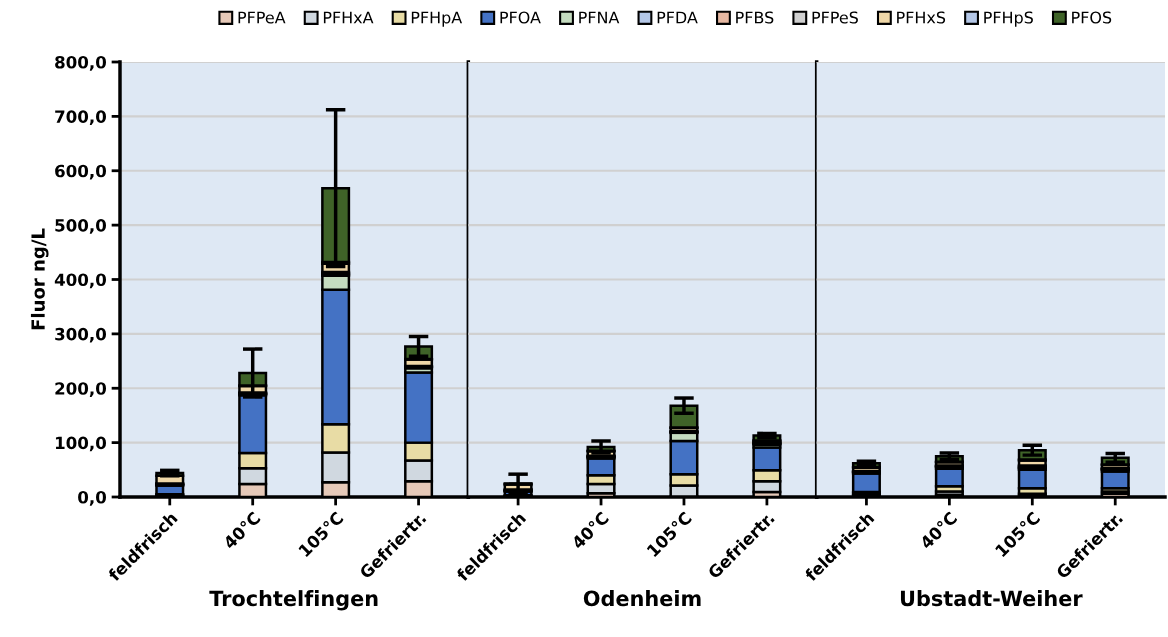 The image size is (1168, 637). What do you see at coordinates (293, 600) in the screenshot?
I see `x-axis-title: Trochtelfingen` at bounding box center [293, 600].